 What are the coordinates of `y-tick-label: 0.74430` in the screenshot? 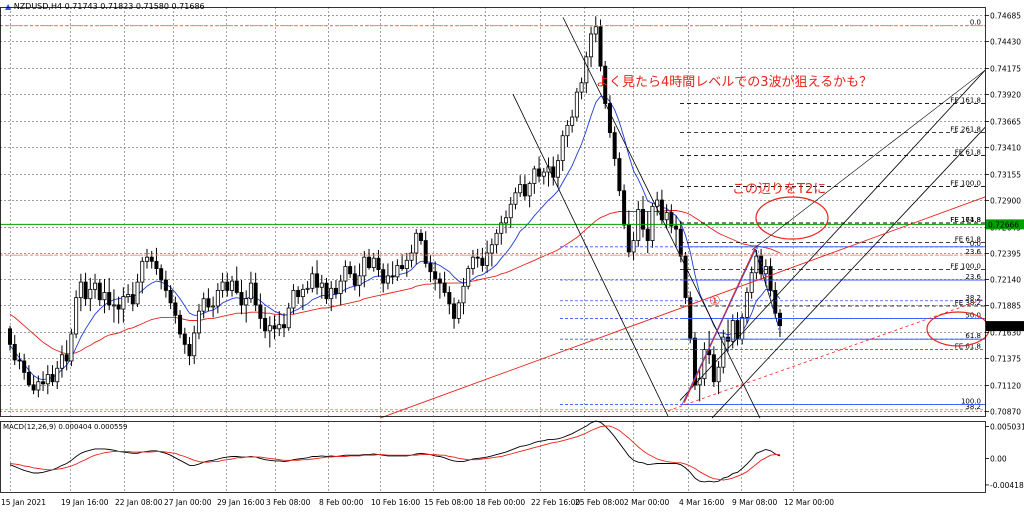 It's located at (1005, 42).